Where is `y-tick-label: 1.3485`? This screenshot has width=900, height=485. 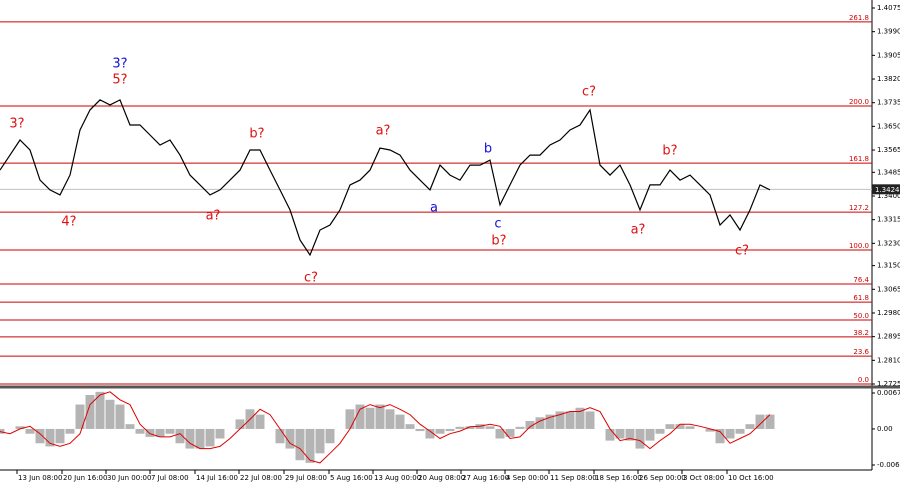
y-tick-label: 1.3485 is located at coordinates (888, 172).